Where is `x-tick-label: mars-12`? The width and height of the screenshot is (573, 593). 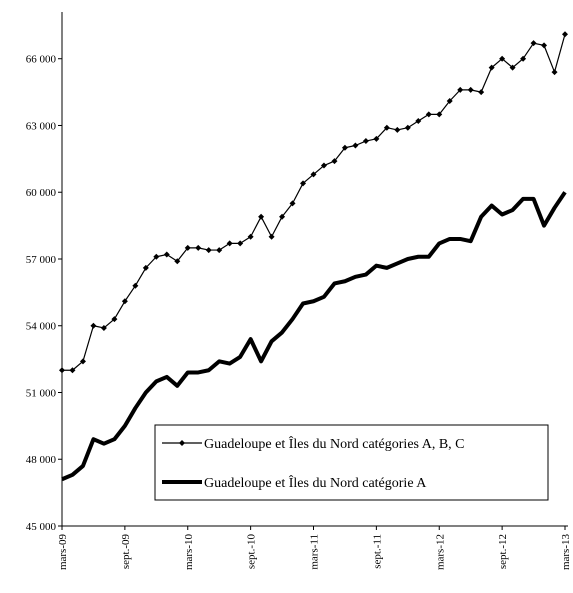
x-tick-label: mars-12 is located at coordinates (440, 552).